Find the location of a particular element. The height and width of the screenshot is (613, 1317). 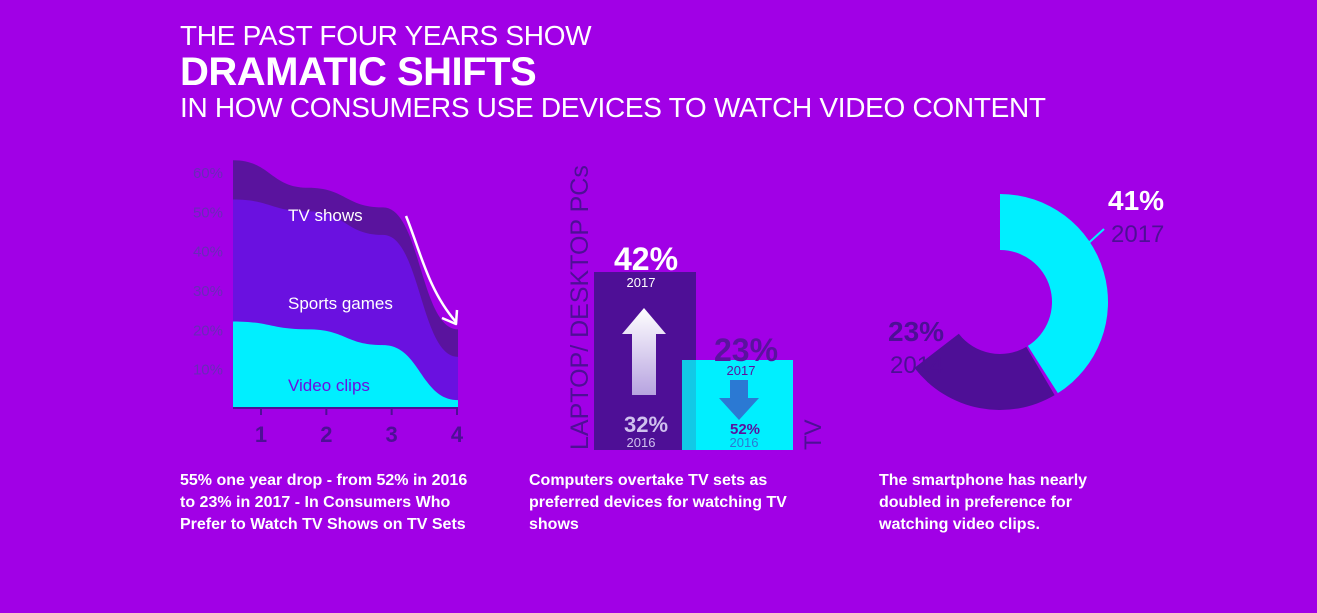

donut-year-2014: 2014 is located at coordinates (916, 365).